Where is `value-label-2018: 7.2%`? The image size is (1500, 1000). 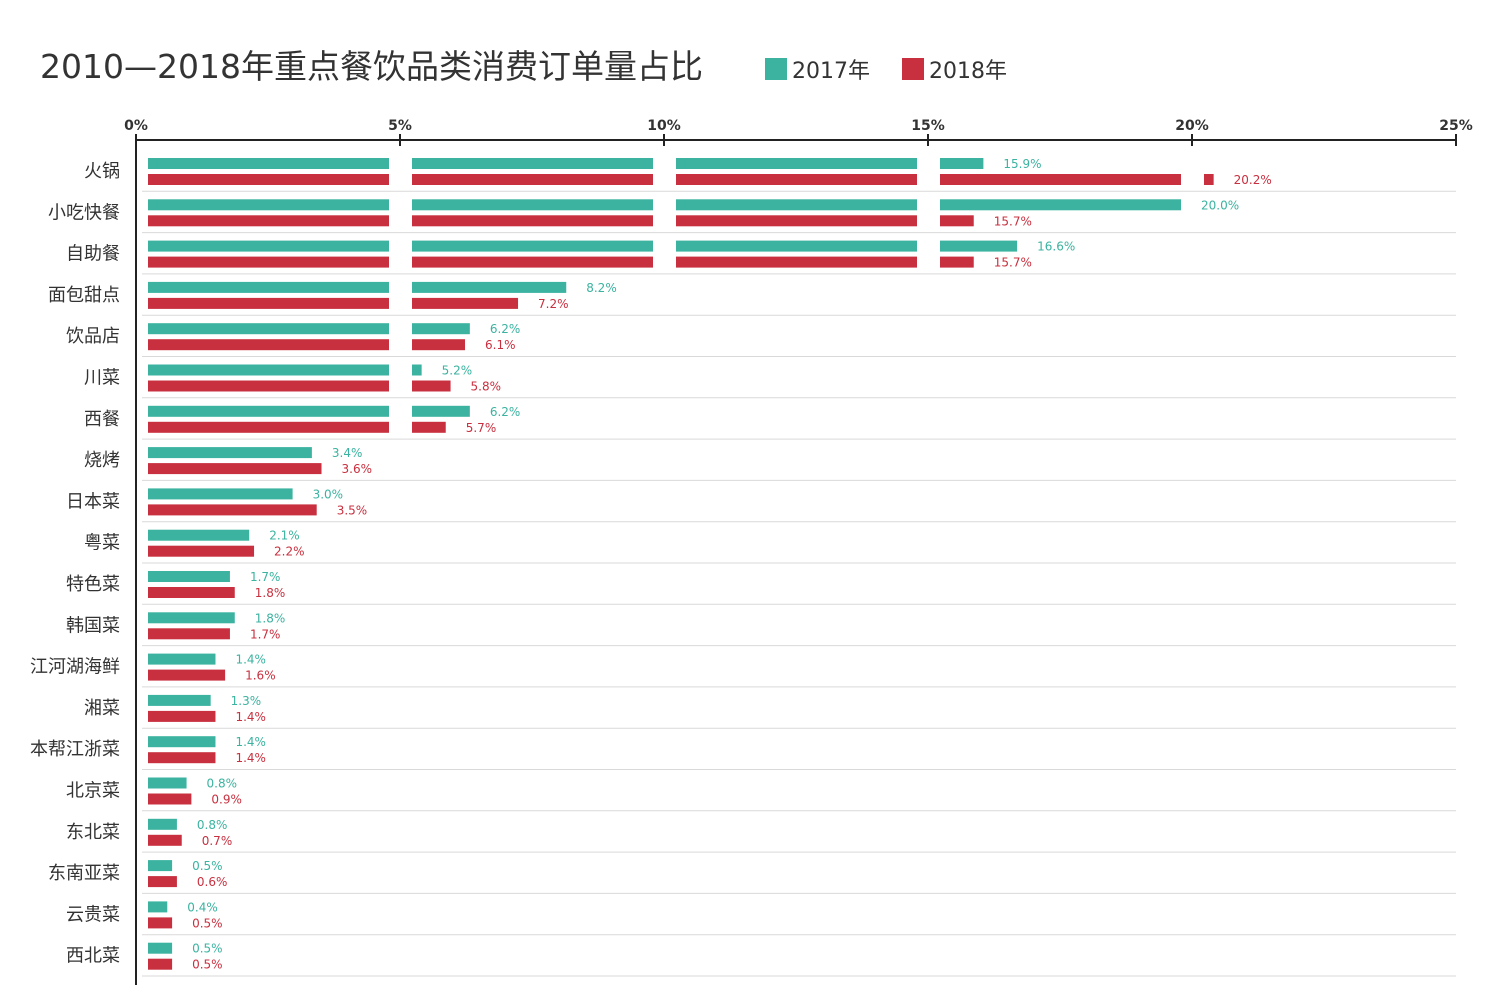
value-label-2018: 7.2% is located at coordinates (553, 304).